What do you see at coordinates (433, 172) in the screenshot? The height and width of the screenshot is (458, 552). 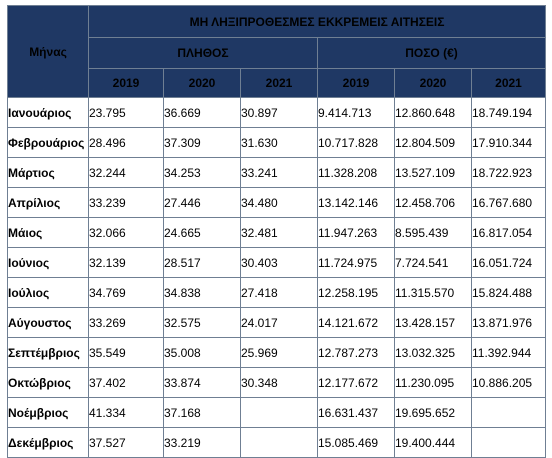 I see `amount-cell: 13.527.109` at bounding box center [433, 172].